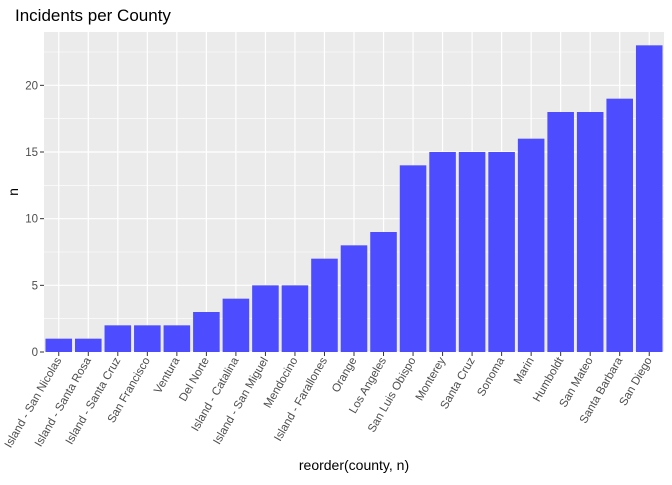 This screenshot has height=485, width=672. What do you see at coordinates (524, 371) in the screenshot?
I see `x-tick-label: Marin` at bounding box center [524, 371].